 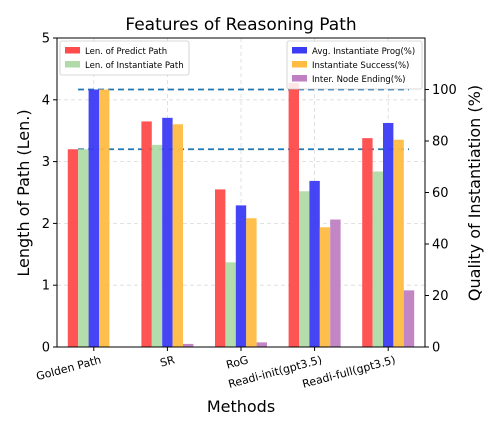 What do you see at coordinates (134, 66) in the screenshot?
I see `legend-label: Len. of Instantiate Path` at bounding box center [134, 66].